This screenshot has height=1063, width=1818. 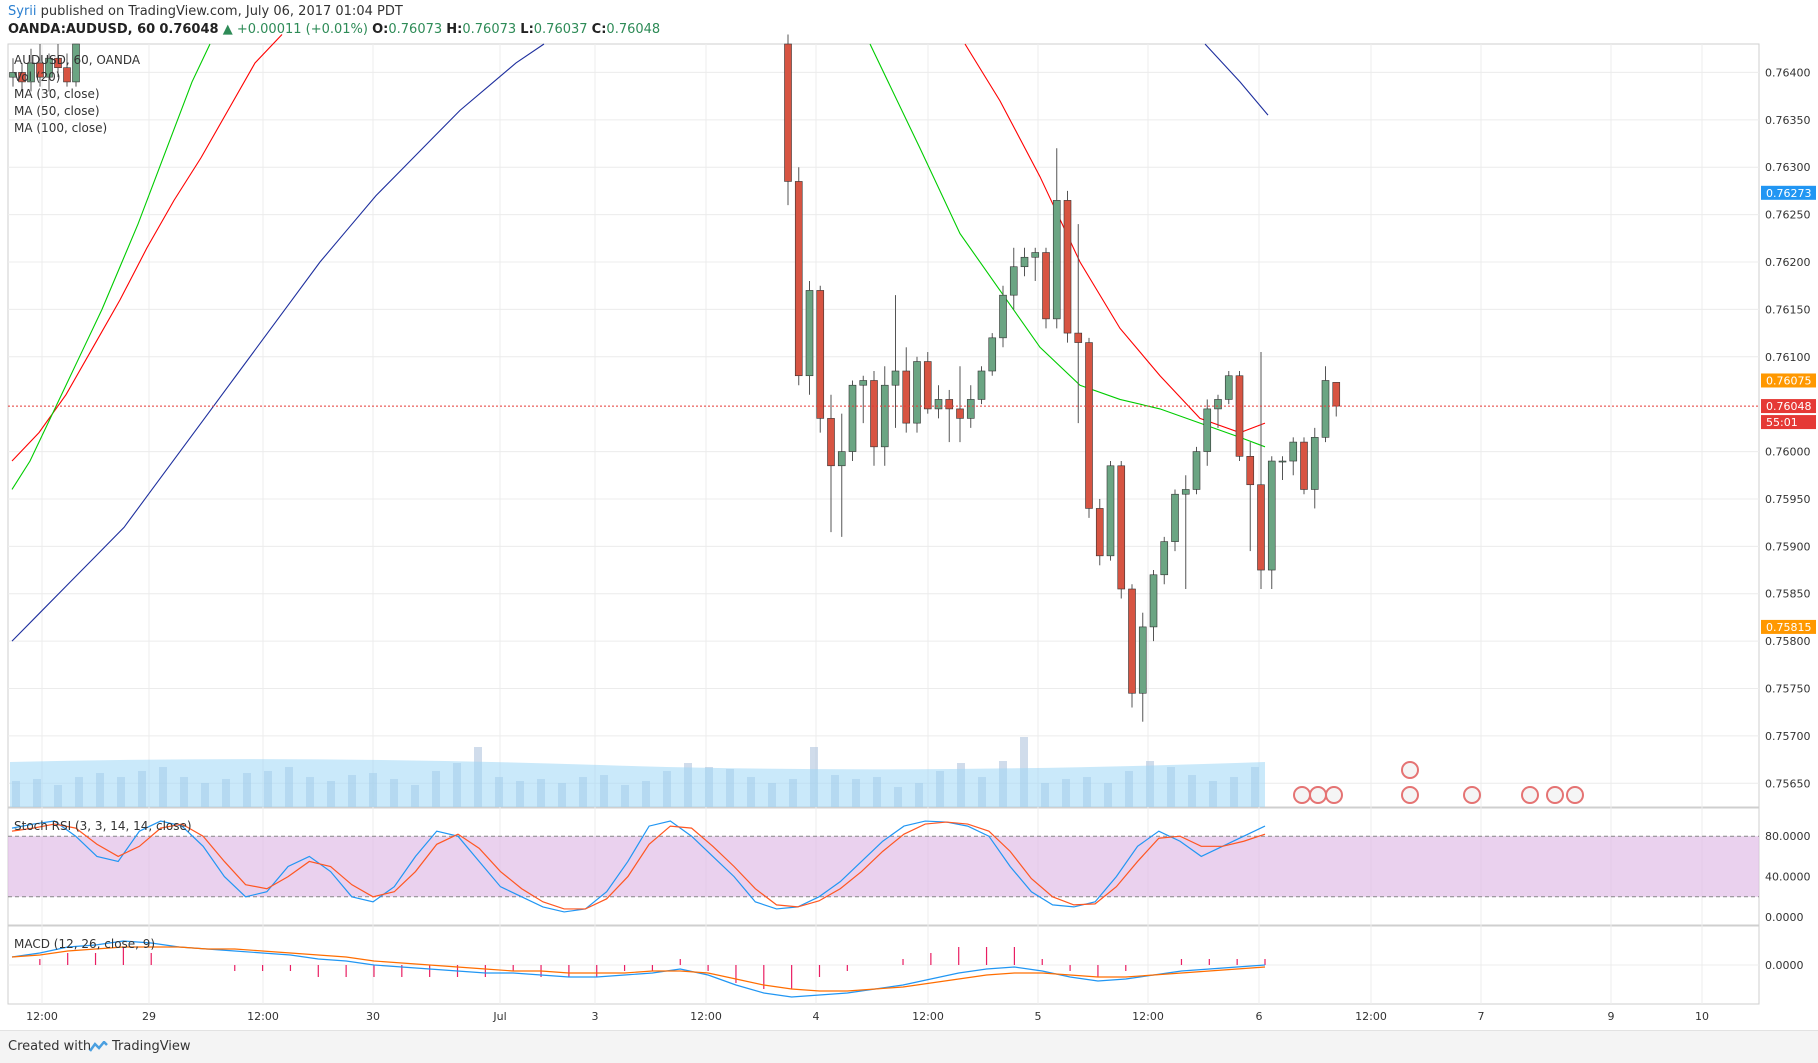 I want to click on badge-ma-orange-bg, so click(x=1788, y=380).